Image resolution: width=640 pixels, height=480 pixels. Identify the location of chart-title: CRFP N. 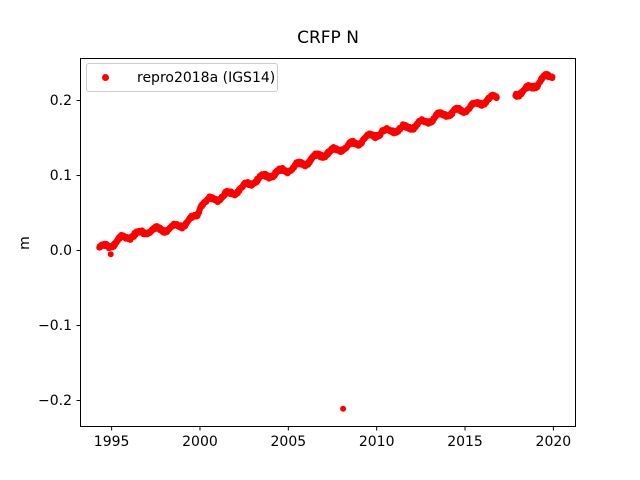
(328, 38).